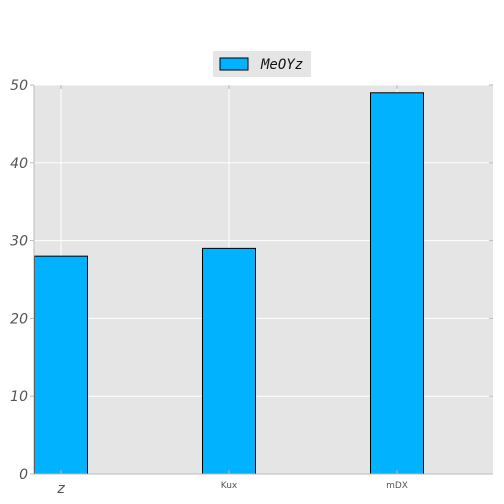  I want to click on y-tick-label: 10, so click(19, 397).